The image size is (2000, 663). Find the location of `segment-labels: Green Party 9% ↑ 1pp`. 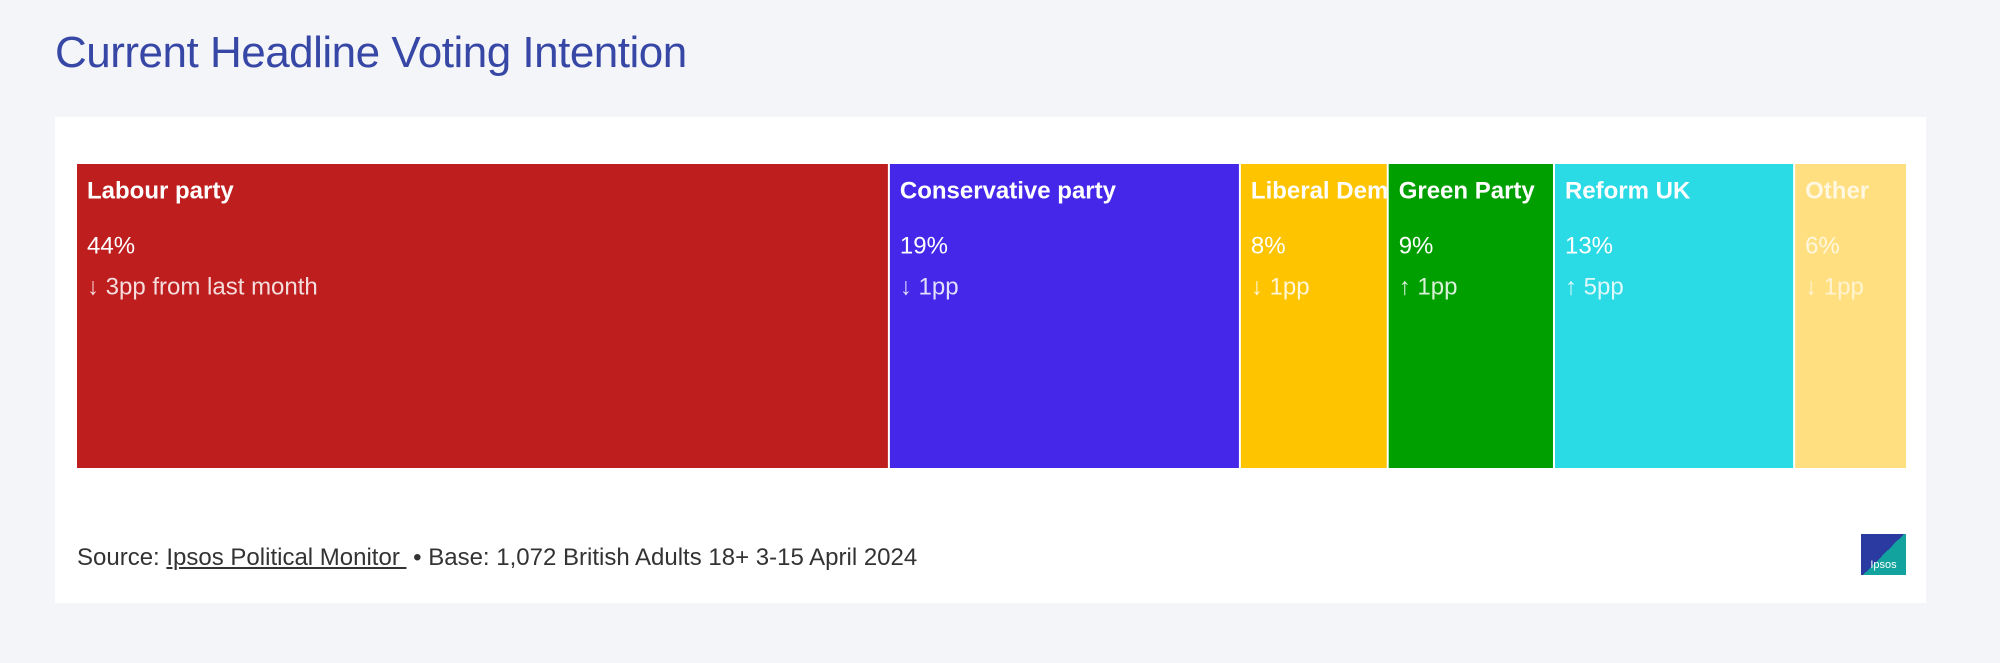

segment-labels: Green Party 9% ↑ 1pp is located at coordinates (1467, 238).